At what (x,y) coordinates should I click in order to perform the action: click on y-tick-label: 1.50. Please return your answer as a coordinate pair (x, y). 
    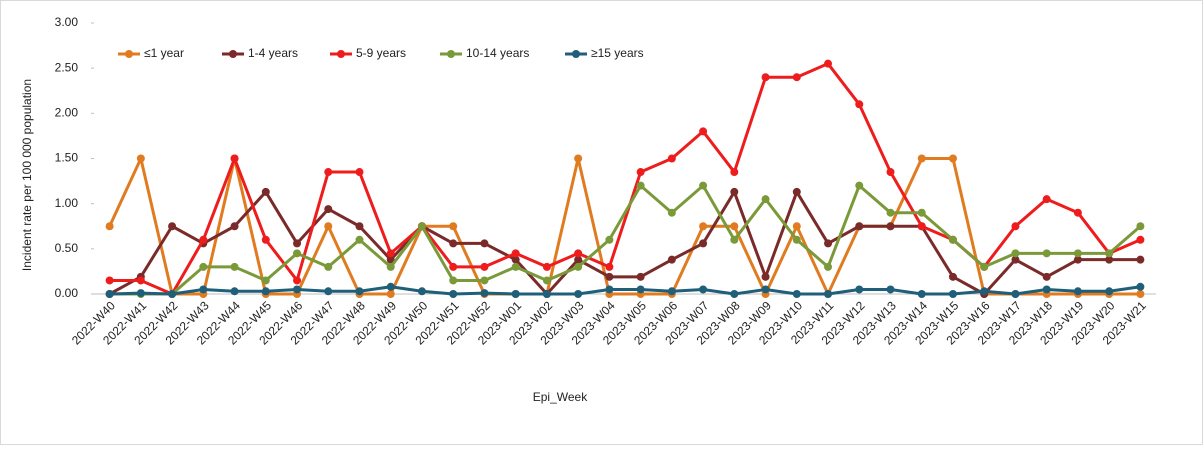
    Looking at the image, I should click on (67, 158).